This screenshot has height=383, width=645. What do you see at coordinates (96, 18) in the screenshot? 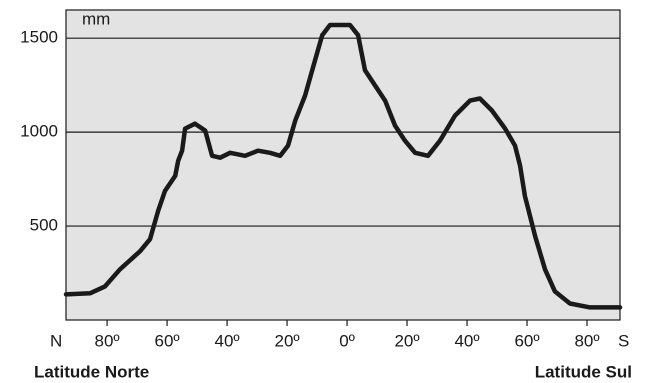
I see `y-axis-label: mm` at bounding box center [96, 18].